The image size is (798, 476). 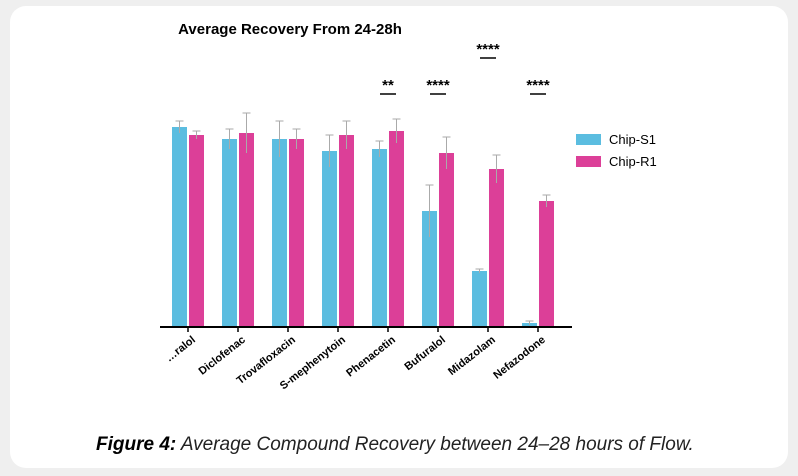 What do you see at coordinates (222, 356) in the screenshot?
I see `x-tick-label-diclofenac: Diclofenac` at bounding box center [222, 356].